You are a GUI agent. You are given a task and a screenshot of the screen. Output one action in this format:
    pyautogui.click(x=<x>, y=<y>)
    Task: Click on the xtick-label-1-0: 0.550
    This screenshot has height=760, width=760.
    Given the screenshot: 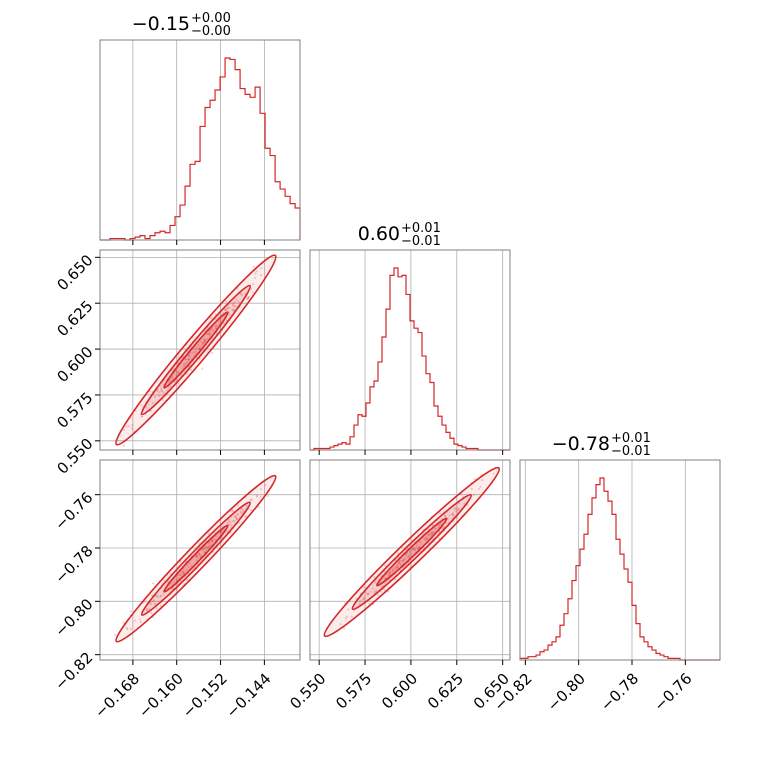 What is the action you would take?
    pyautogui.click(x=307, y=691)
    